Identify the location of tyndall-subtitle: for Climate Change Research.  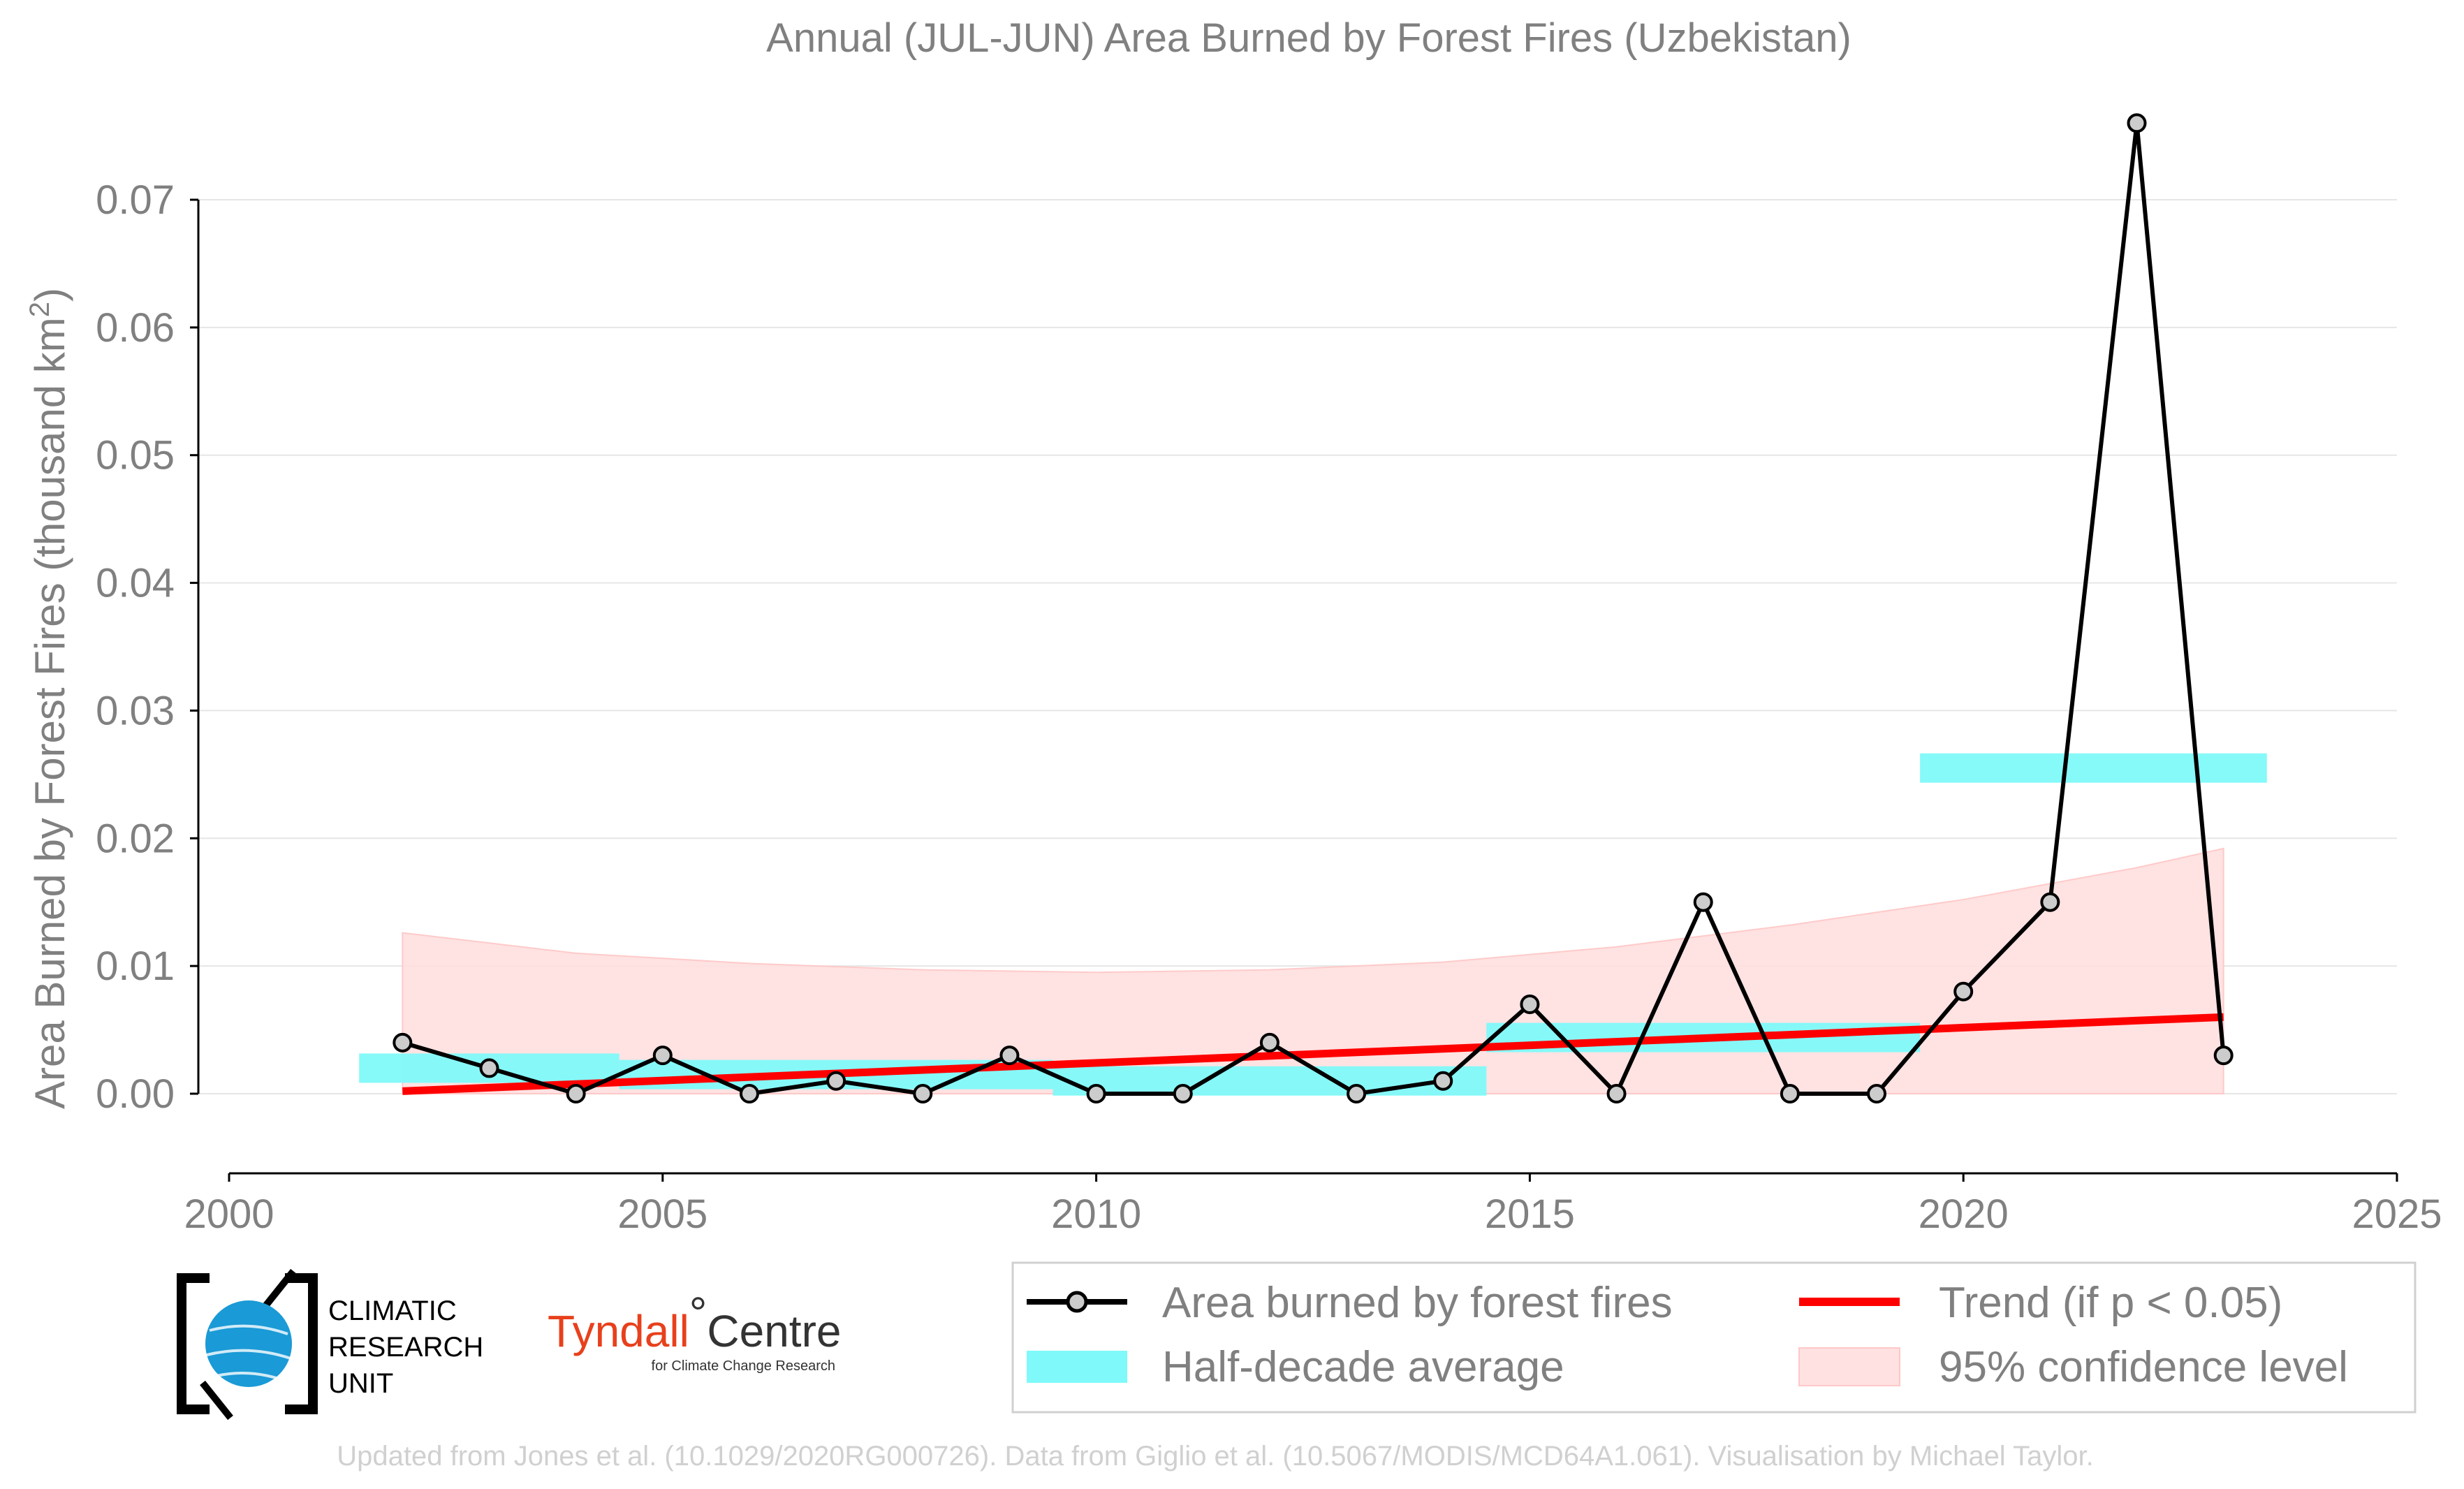
(743, 1366).